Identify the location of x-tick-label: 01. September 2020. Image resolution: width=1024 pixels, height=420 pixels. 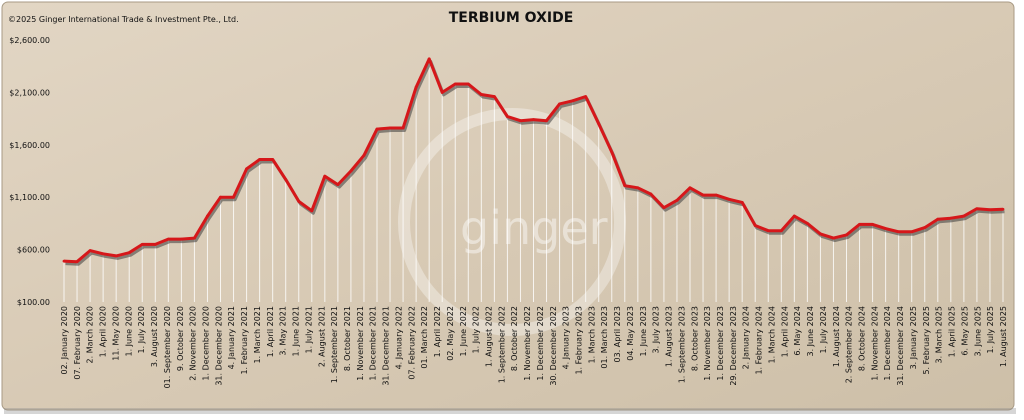
(167, 347).